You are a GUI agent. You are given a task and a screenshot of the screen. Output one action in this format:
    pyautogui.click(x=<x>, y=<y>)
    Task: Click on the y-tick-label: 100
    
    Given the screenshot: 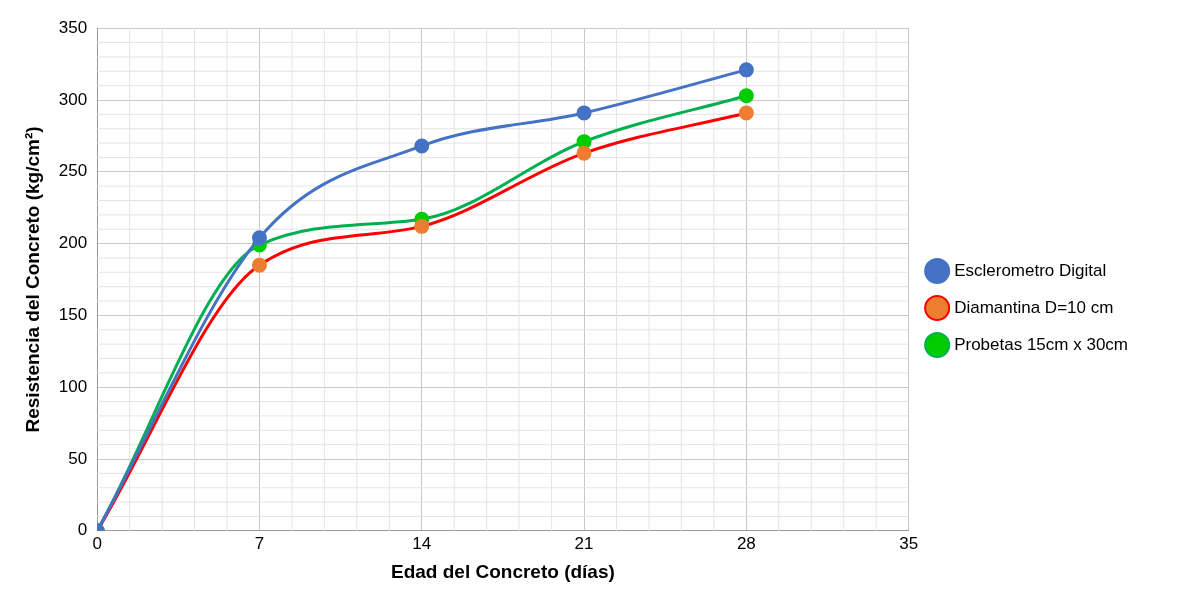 What is the action you would take?
    pyautogui.click(x=73, y=386)
    